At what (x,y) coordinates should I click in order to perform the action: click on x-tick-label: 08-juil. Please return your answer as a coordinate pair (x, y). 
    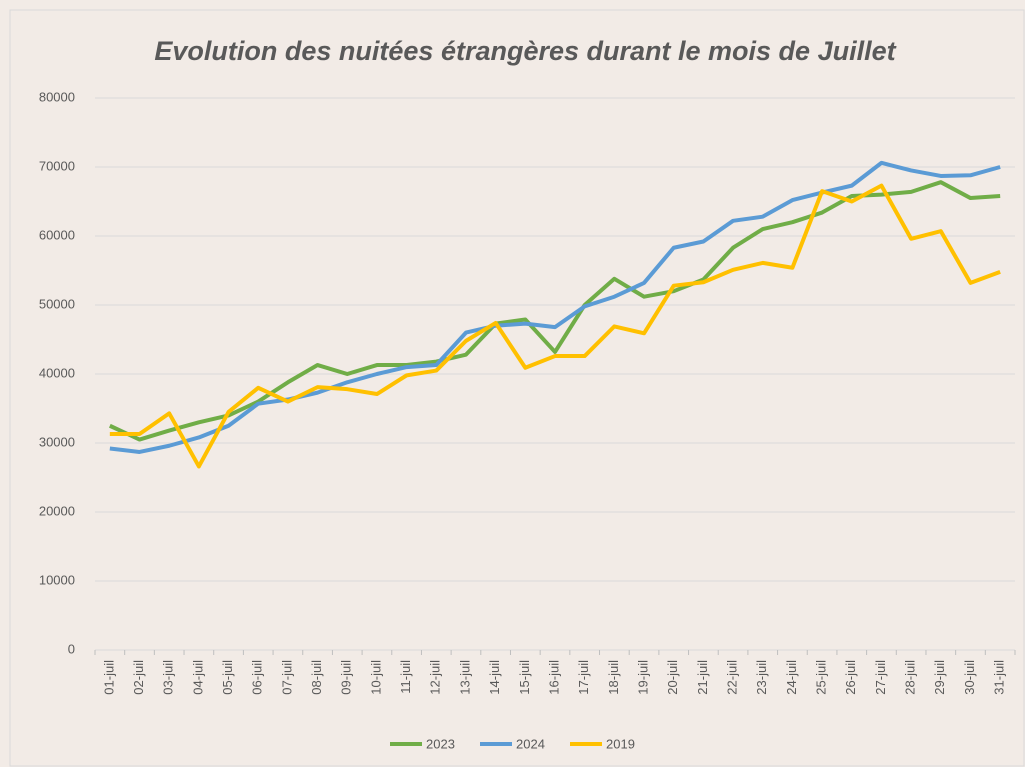
    Looking at the image, I should click on (316, 677).